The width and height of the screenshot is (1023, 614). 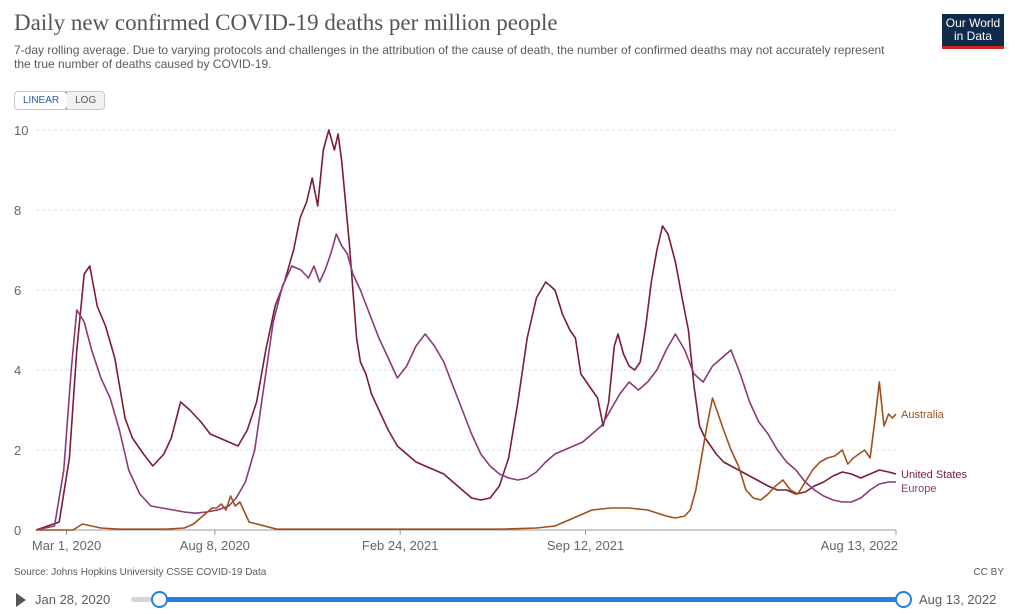 What do you see at coordinates (215, 545) in the screenshot?
I see `x-tick-label: Aug 8, 2020` at bounding box center [215, 545].